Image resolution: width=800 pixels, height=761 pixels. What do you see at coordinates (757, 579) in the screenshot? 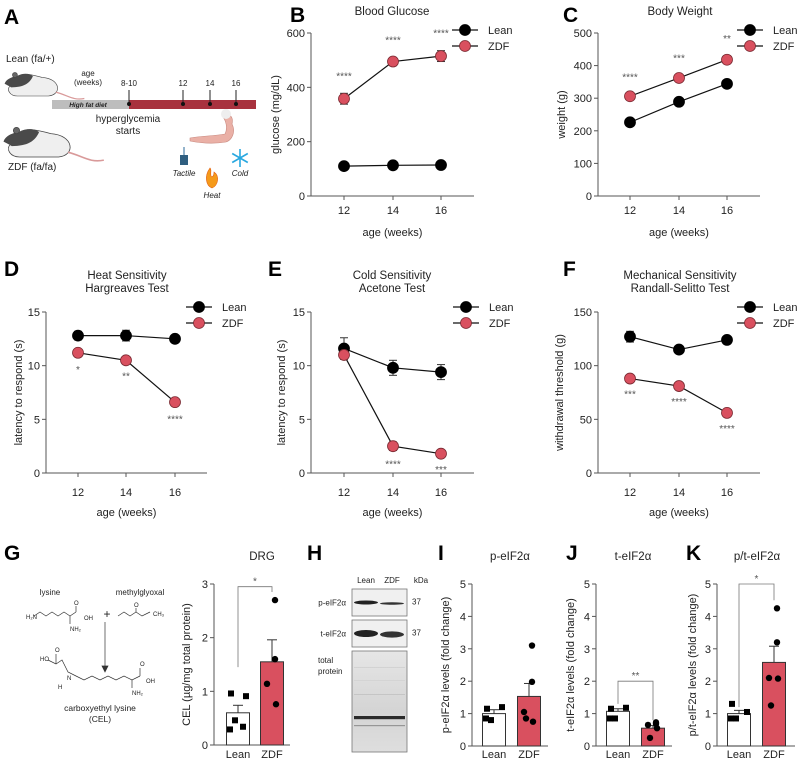
I see `significance-stars: *` at bounding box center [757, 579].